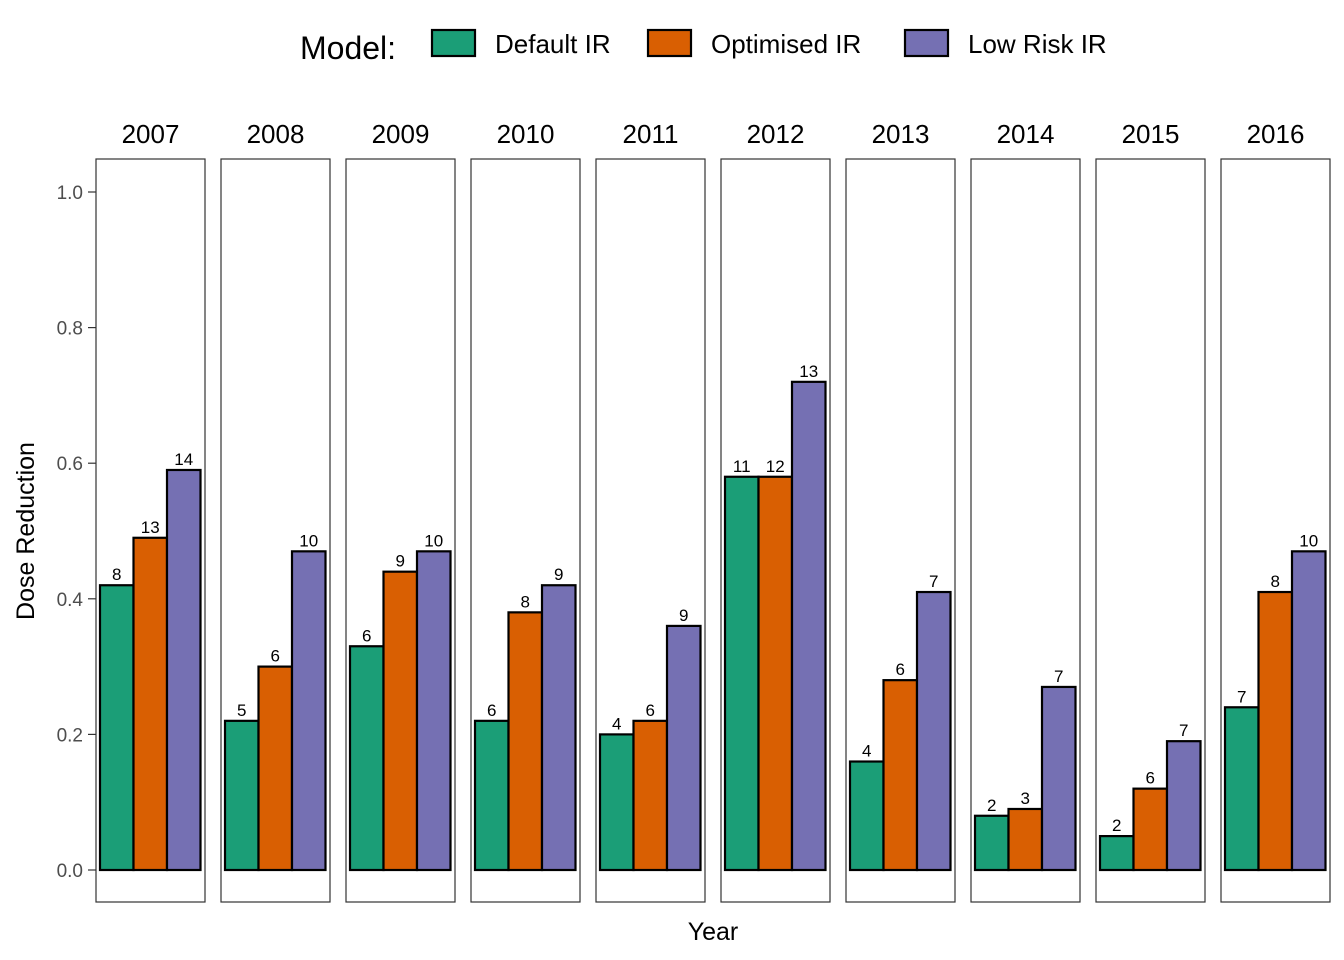  I want to click on data-label: 14, so click(183, 459).